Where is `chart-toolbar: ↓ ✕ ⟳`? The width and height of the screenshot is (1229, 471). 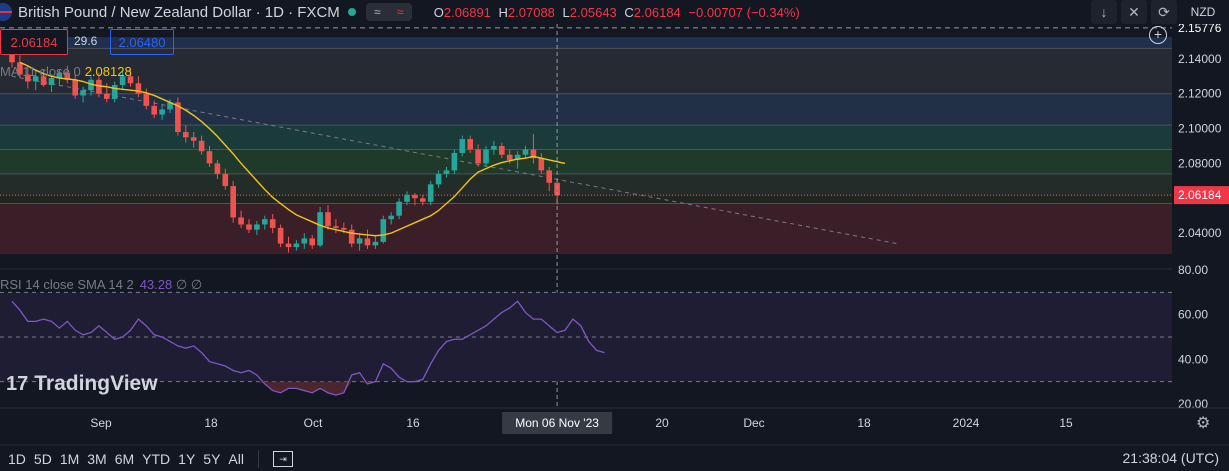 chart-toolbar: ↓ ✕ ⟳ is located at coordinates (1134, 12).